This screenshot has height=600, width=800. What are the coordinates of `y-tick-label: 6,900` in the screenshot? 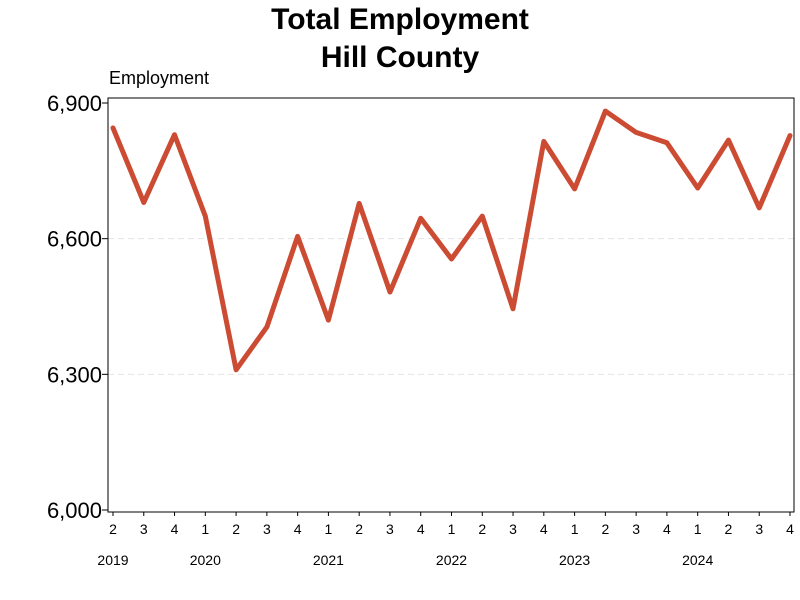 It's located at (74, 103).